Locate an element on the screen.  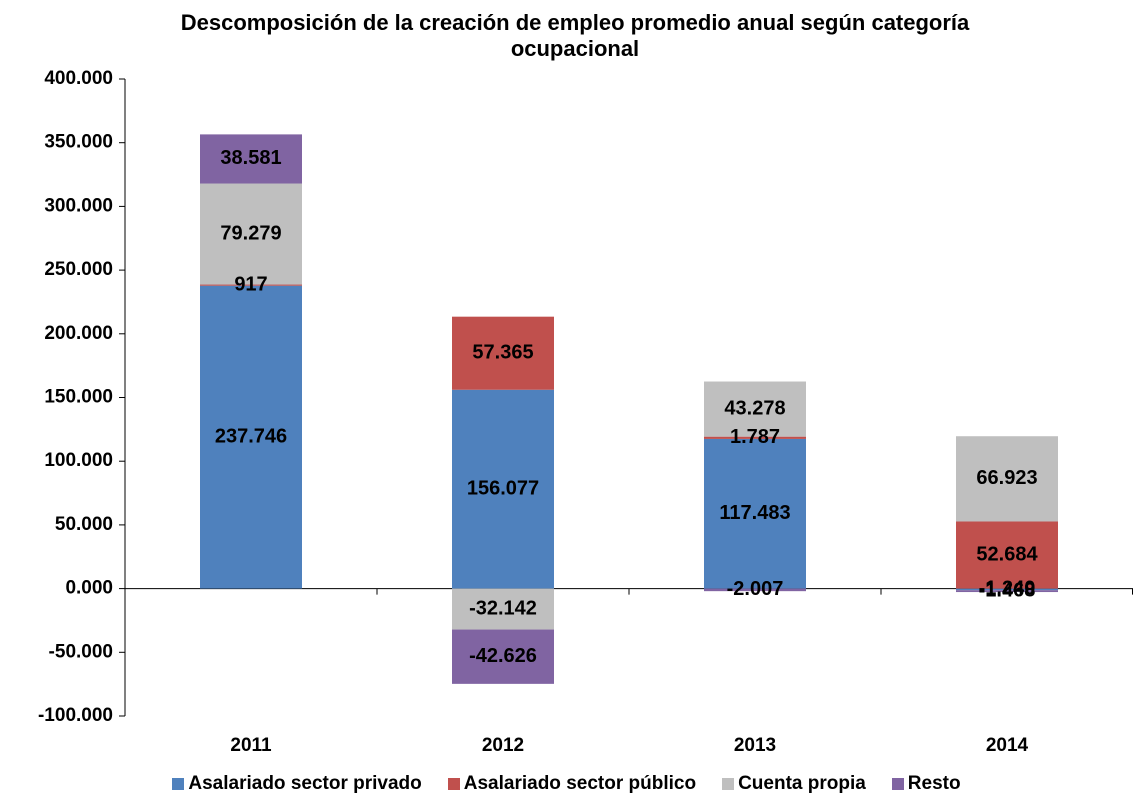
y-tick-label: 300.000 is located at coordinates (78, 205).